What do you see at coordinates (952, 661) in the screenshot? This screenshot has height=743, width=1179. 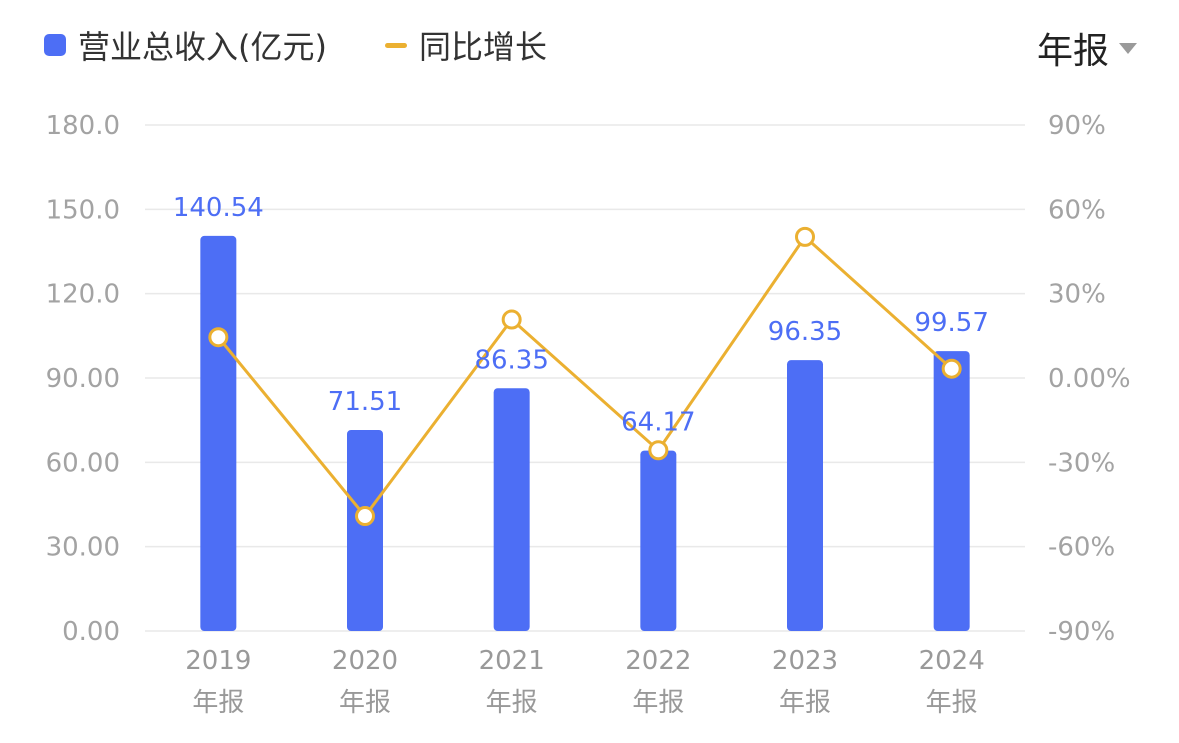 I see `x-tick-label: 2024` at bounding box center [952, 661].